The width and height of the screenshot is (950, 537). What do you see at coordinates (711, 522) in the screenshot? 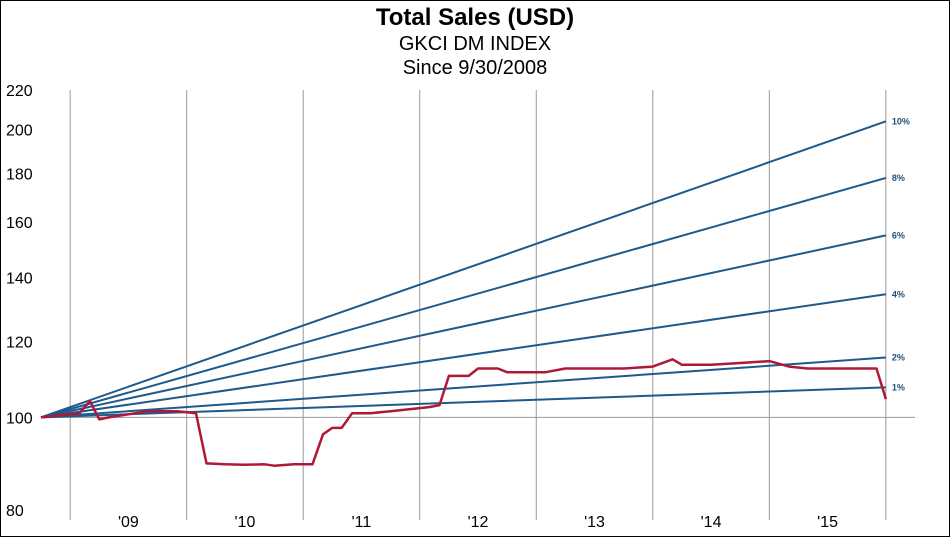
I see `x-tick-label: '14` at bounding box center [711, 522].